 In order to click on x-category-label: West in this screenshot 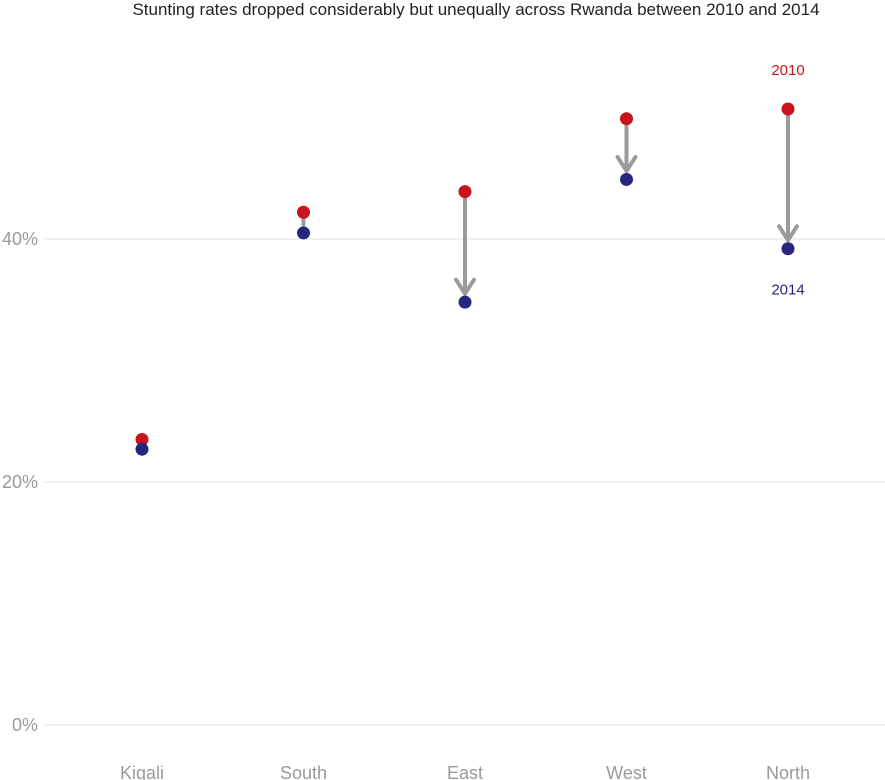, I will do `click(626, 771)`.